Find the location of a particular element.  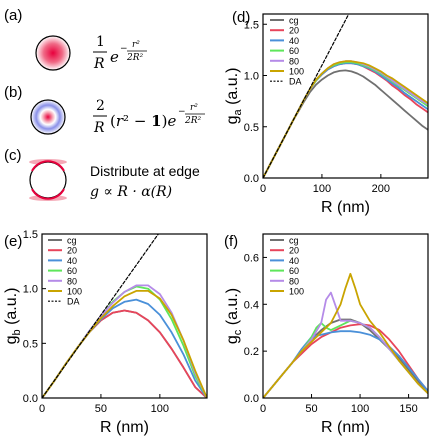

svg-text: 1 is located at coordinates (100, 42).